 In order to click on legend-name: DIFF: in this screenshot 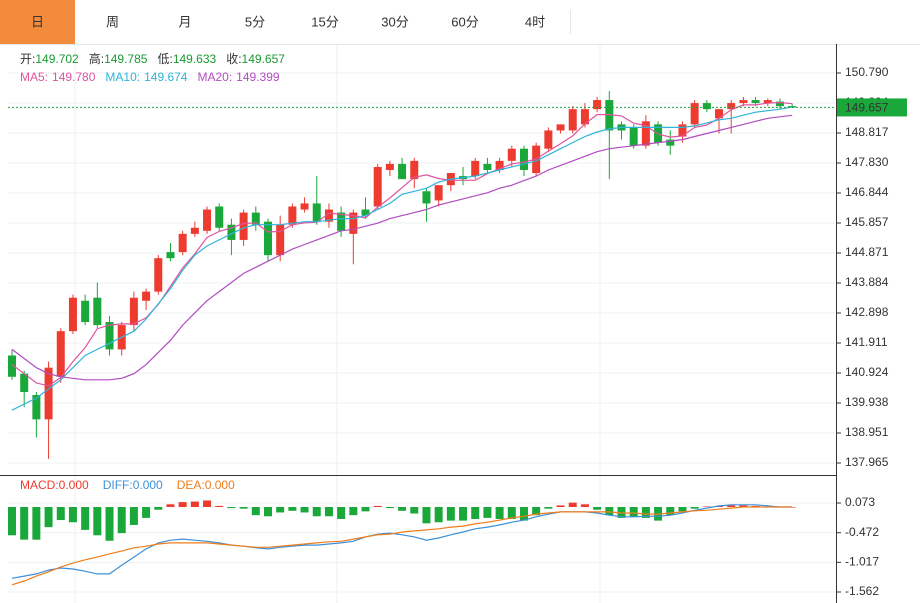, I will do `click(118, 485)`.